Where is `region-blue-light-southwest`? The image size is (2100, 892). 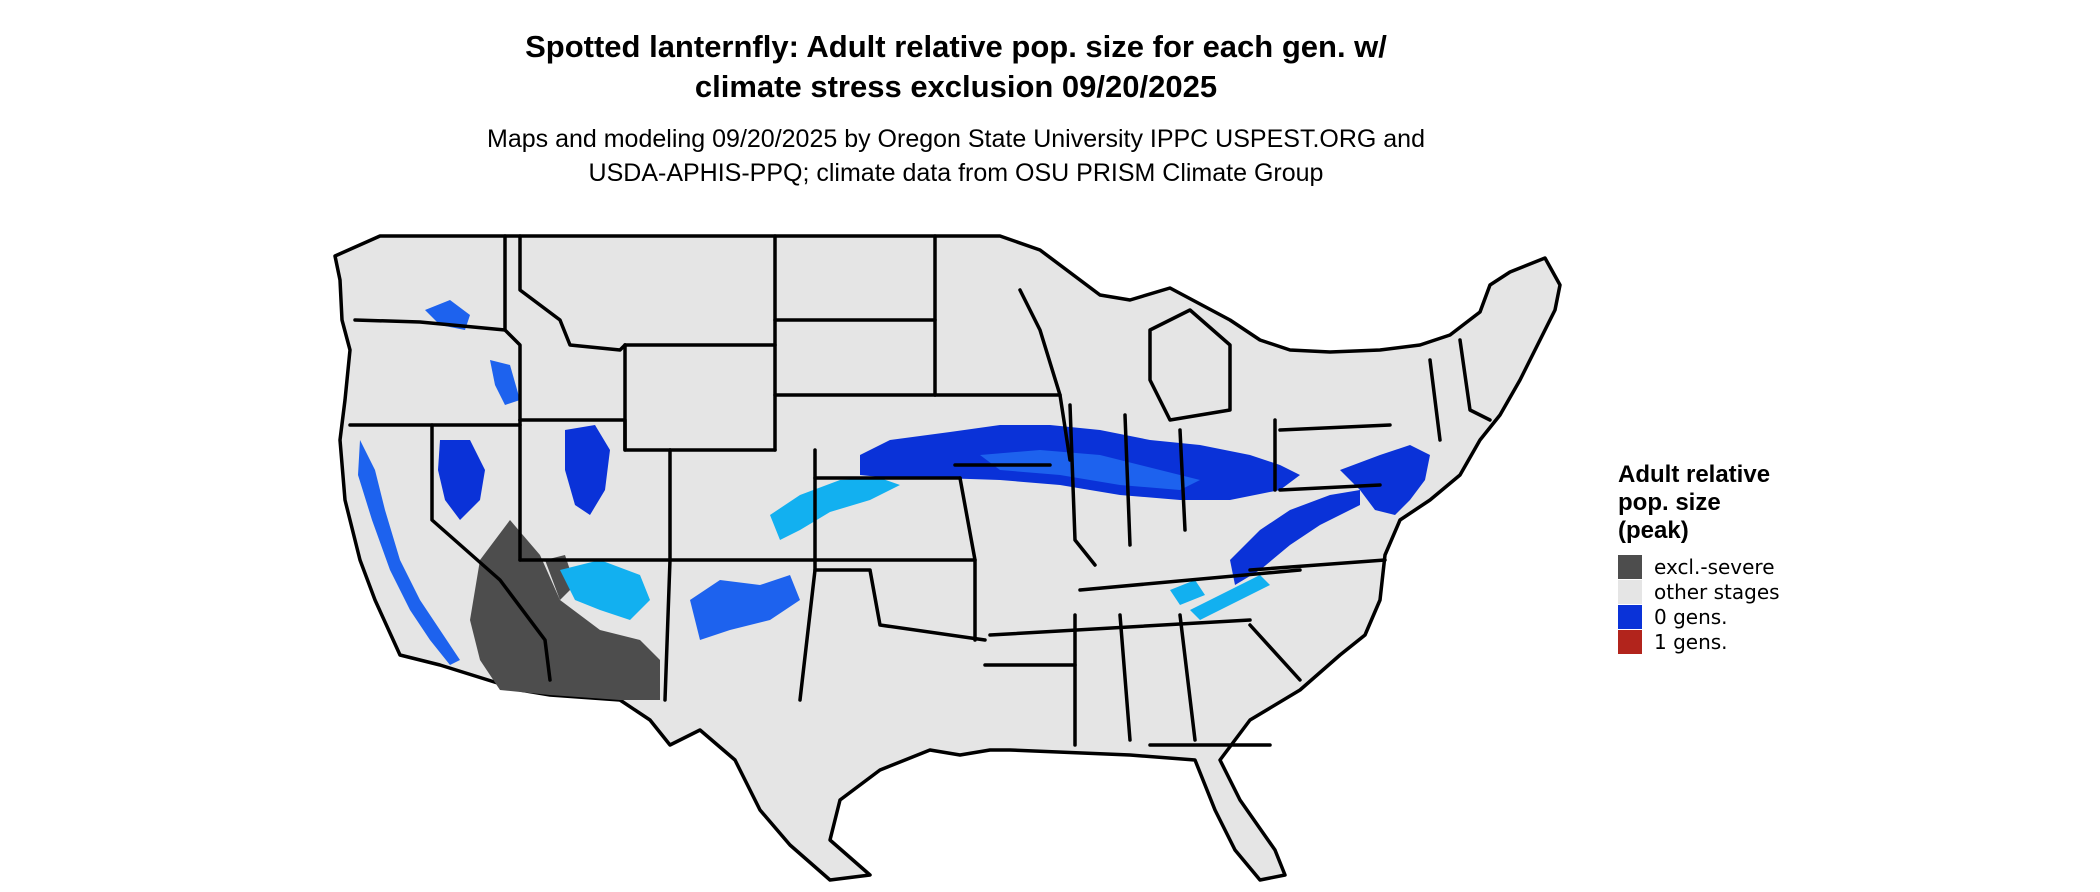
region-blue-light-southwest is located at coordinates (605, 590).